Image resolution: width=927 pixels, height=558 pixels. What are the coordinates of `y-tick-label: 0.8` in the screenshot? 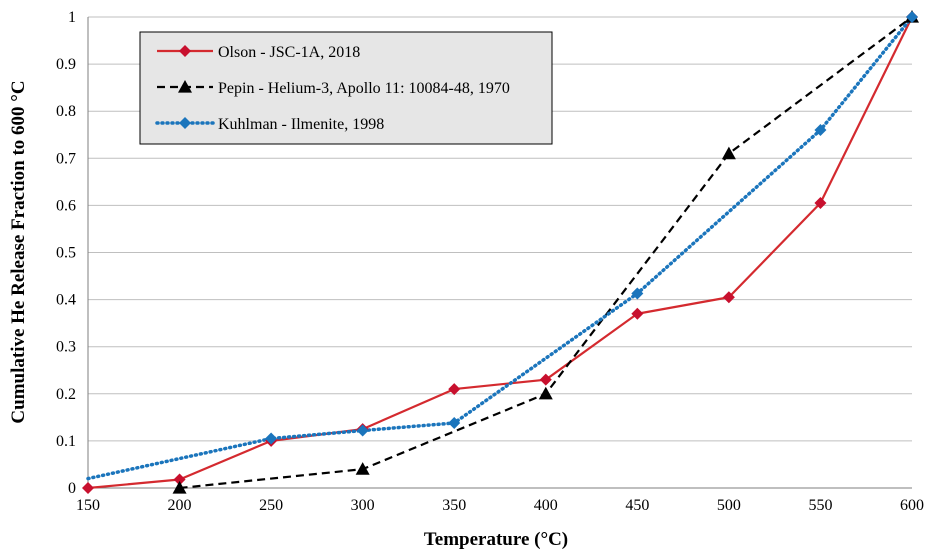 It's located at (66, 111).